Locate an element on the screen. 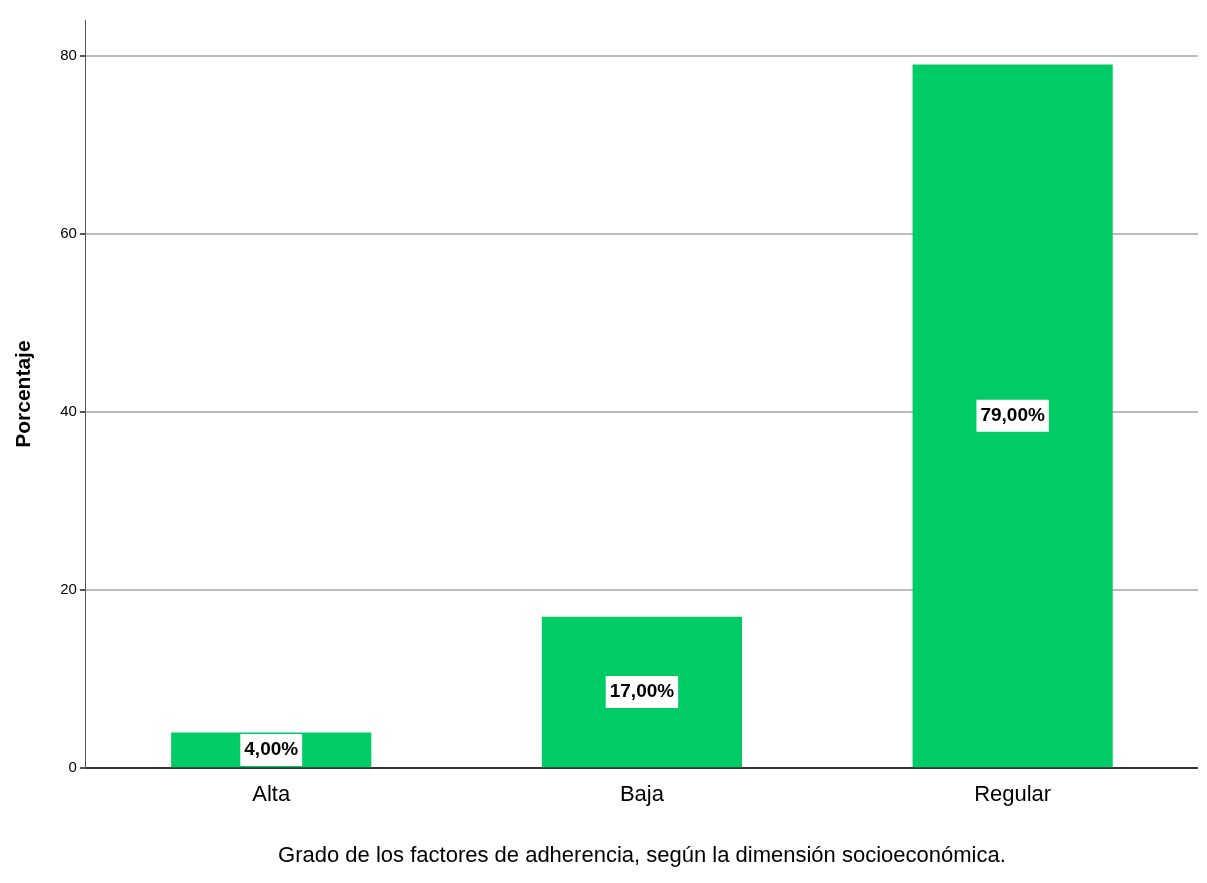 Image resolution: width=1207 pixels, height=883 pixels. x-axis-title: Grado de los factores de adherencia, según la dimensión socioeconómica. is located at coordinates (642, 854).